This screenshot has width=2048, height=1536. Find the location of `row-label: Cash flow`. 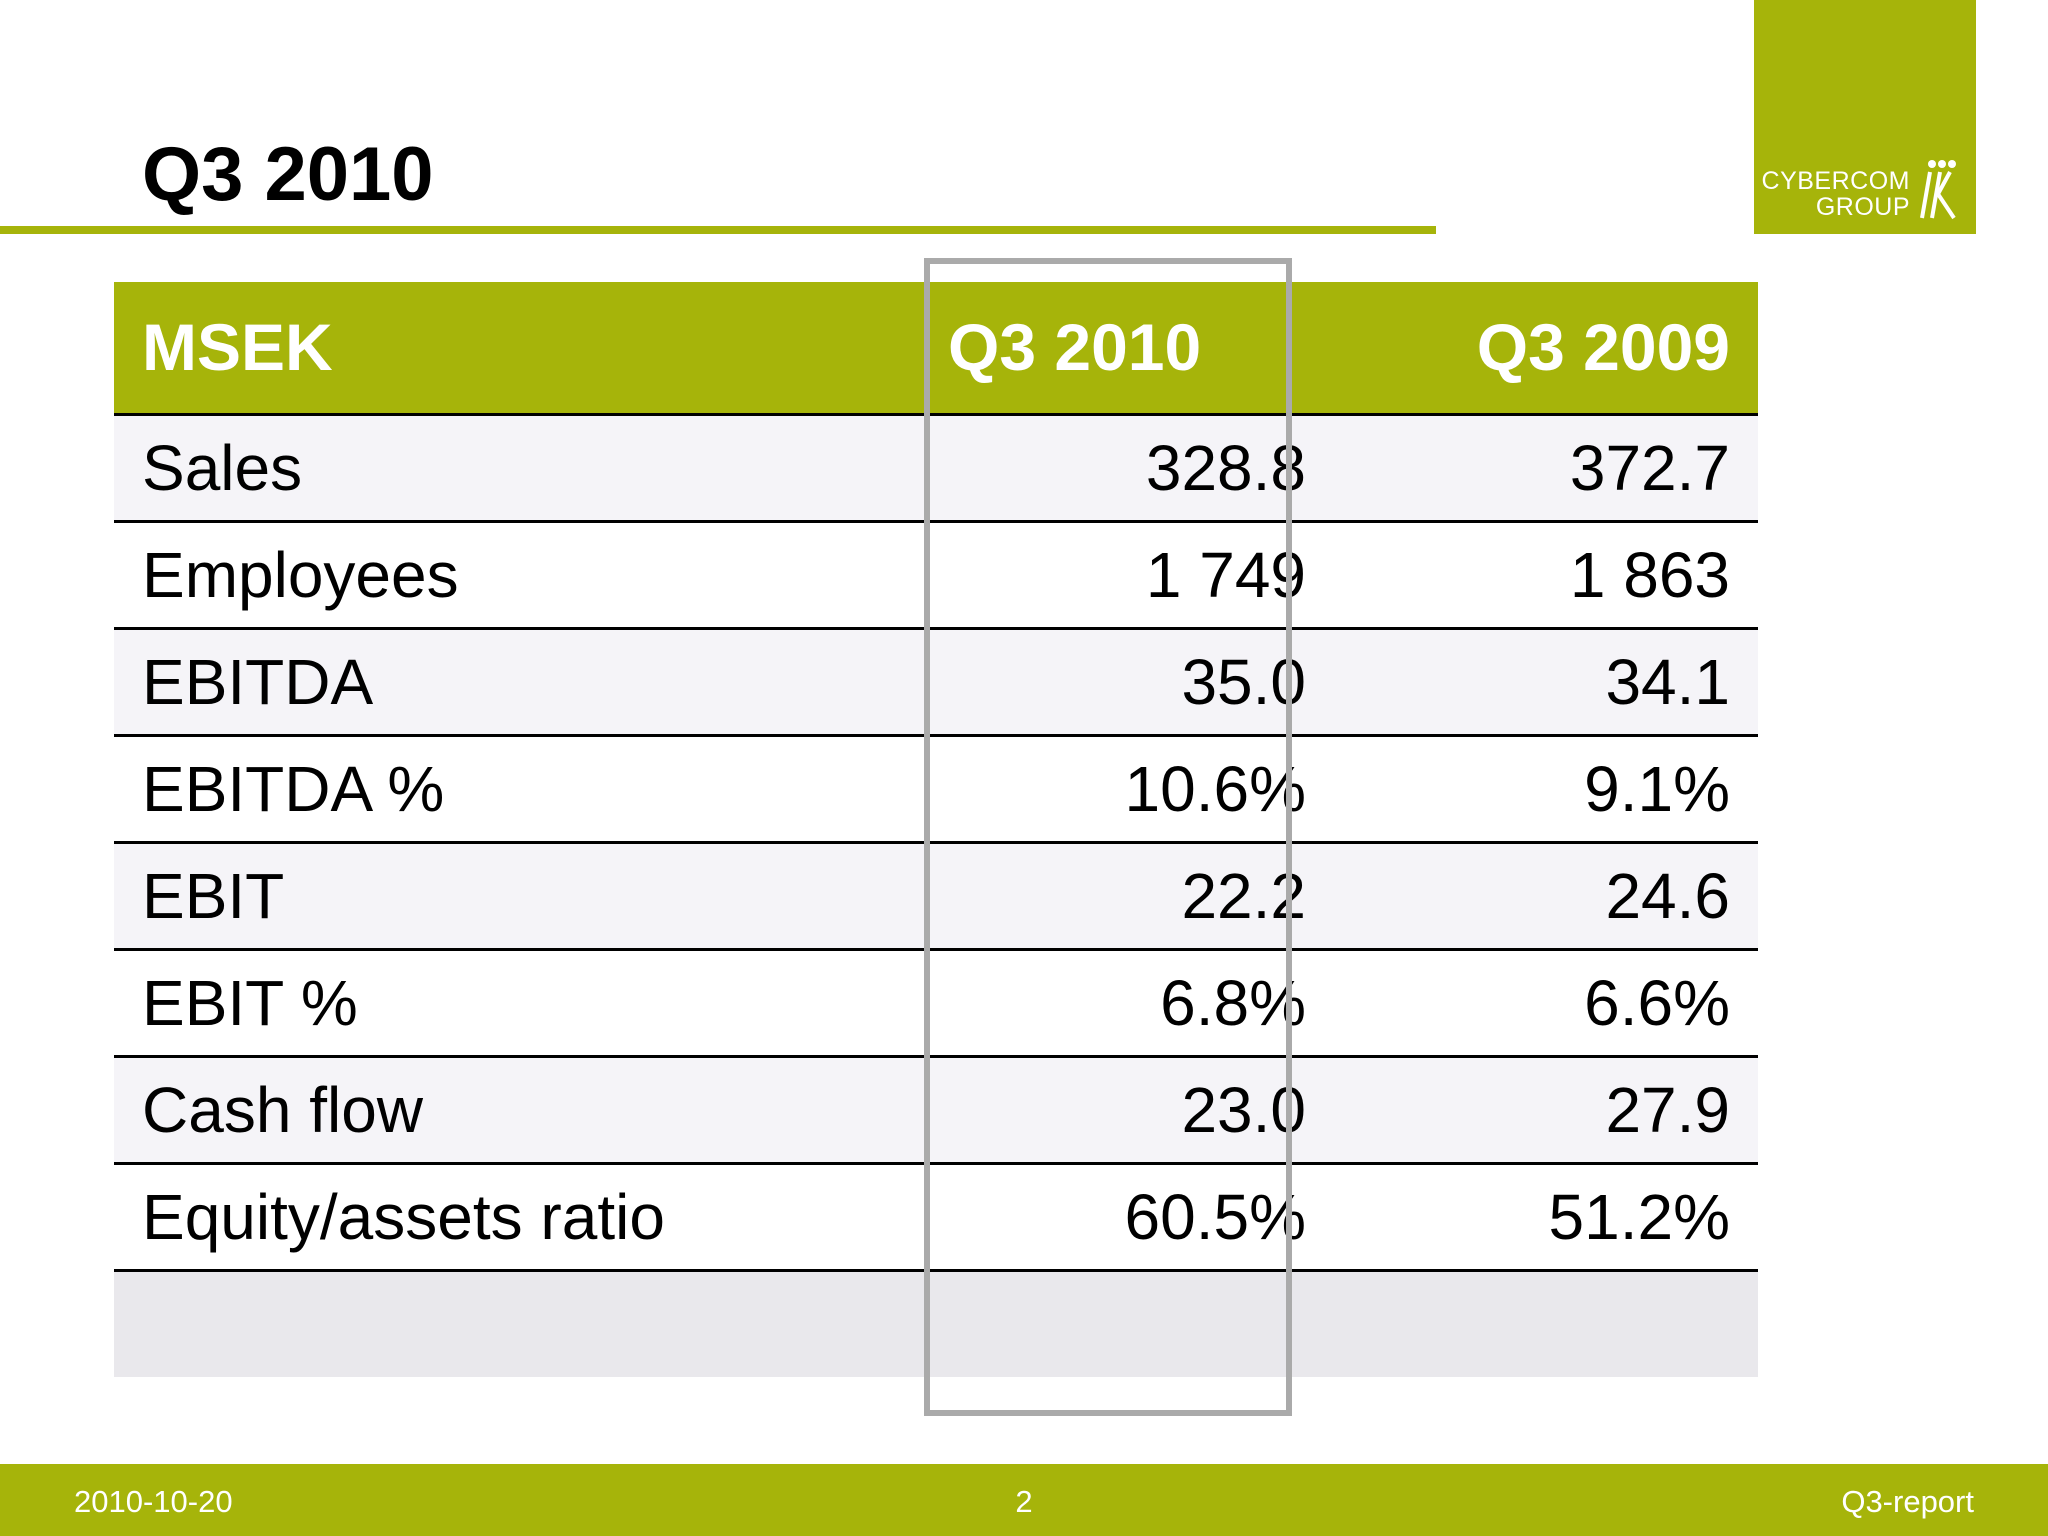

row-label: Cash flow is located at coordinates (519, 1110).